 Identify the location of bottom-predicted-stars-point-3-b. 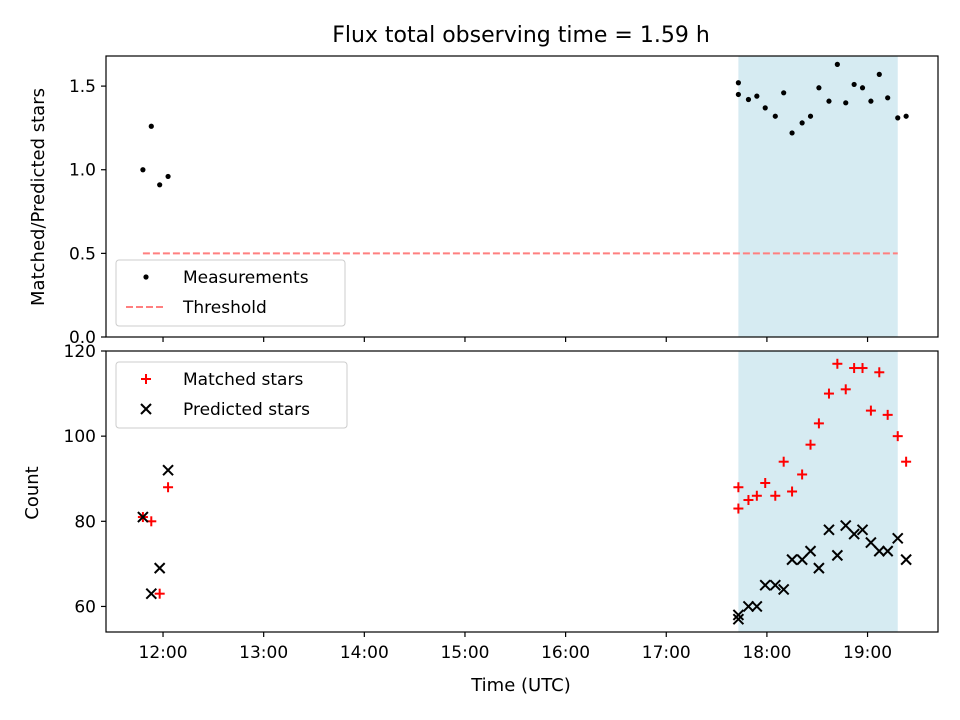
(168, 470).